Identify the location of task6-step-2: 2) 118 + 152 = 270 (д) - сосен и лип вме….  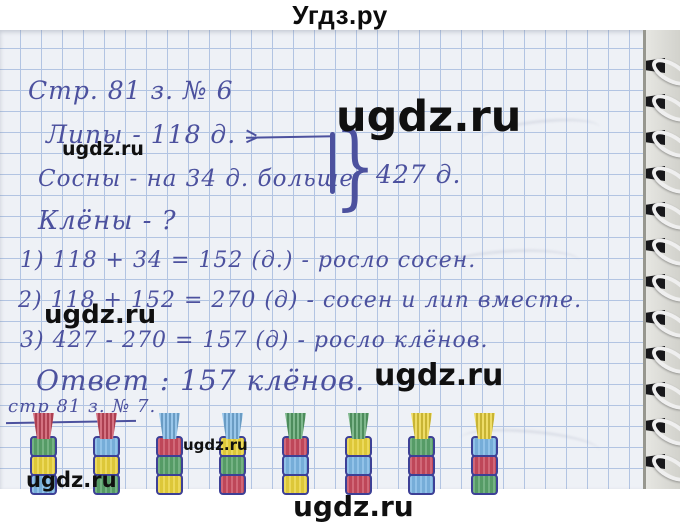
(300, 300).